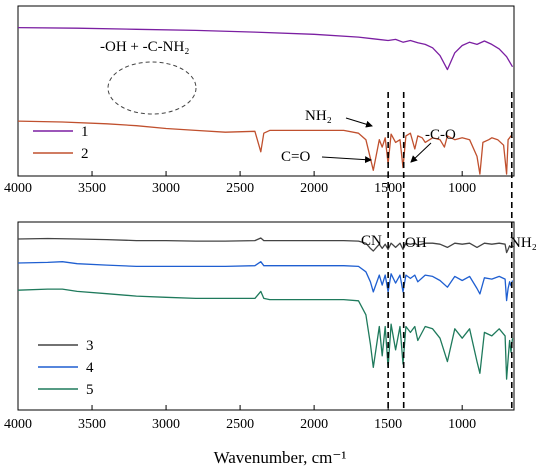 This screenshot has height=474, width=550. What do you see at coordinates (152, 88) in the screenshot?
I see `oh-nh2-region-ellipse` at bounding box center [152, 88].